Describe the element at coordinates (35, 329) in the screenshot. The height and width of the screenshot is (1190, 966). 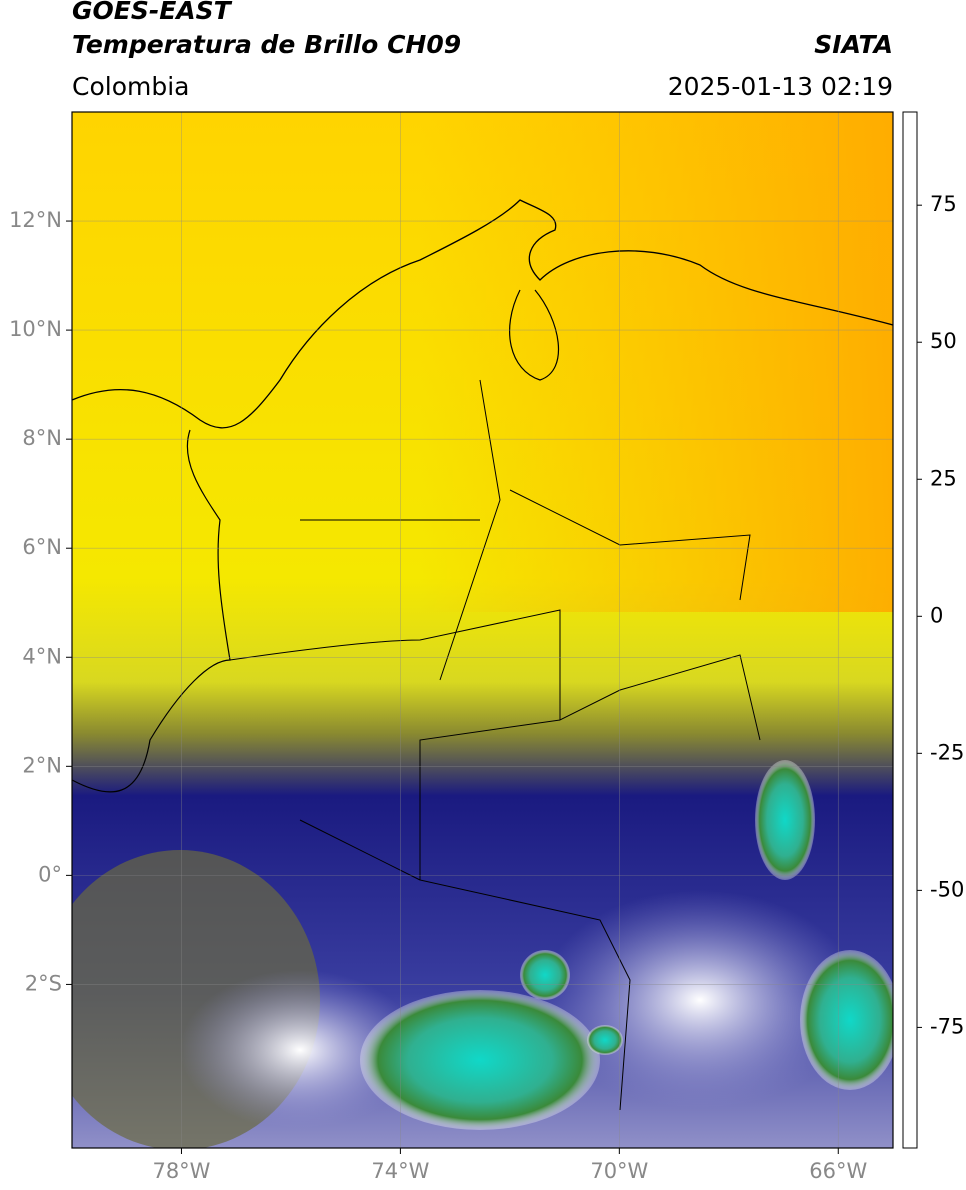
I see `y-tick-label: 10°N` at that location.